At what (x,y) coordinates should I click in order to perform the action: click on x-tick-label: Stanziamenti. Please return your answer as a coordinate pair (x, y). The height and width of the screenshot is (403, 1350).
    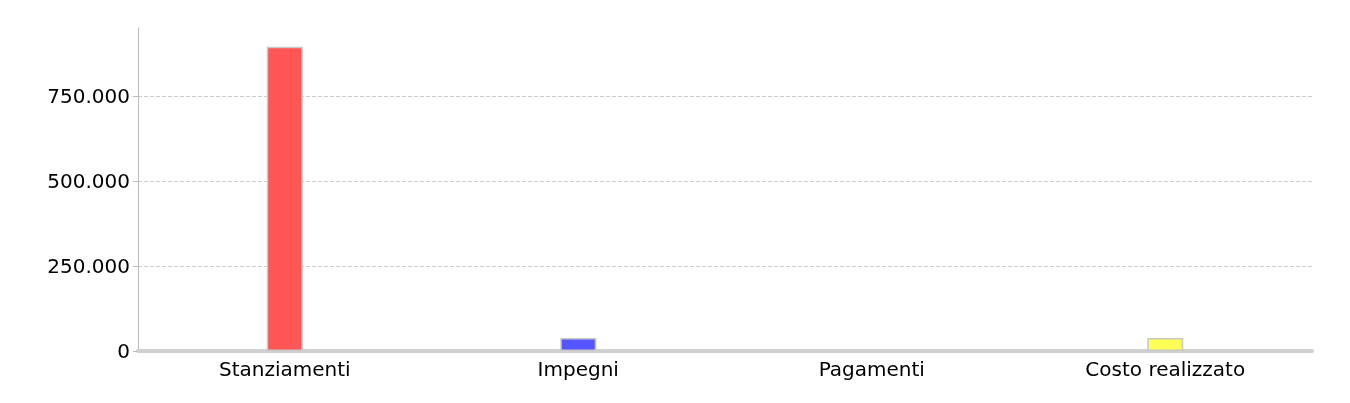
    Looking at the image, I should click on (284, 369).